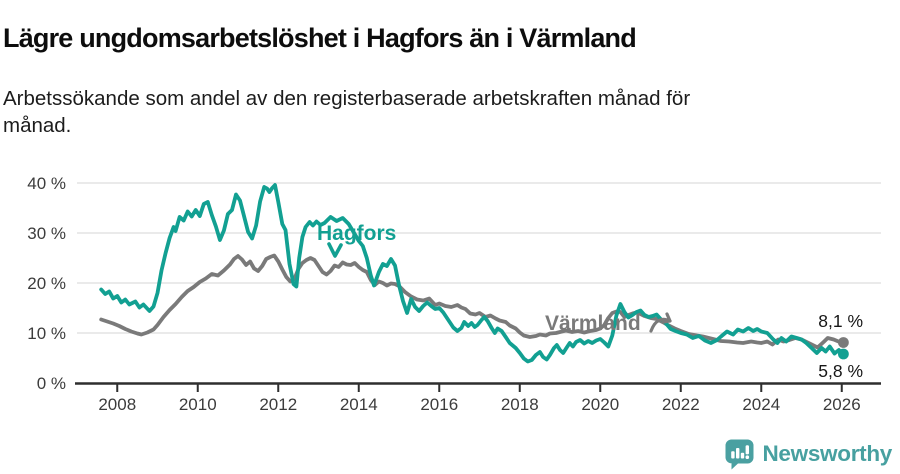  I want to click on varmland-arrow-icon, so click(660, 322).